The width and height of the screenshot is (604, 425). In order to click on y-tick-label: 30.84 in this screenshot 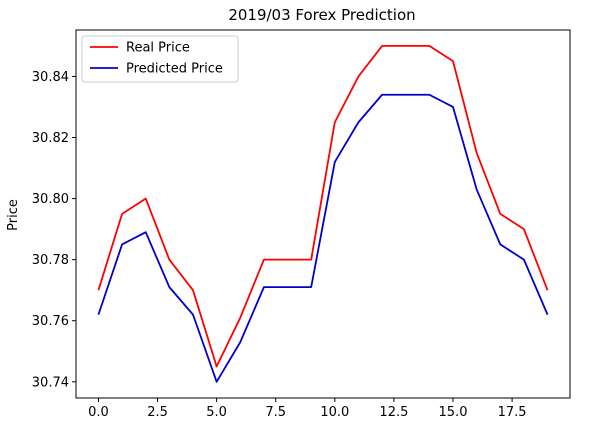, I will do `click(50, 77)`.